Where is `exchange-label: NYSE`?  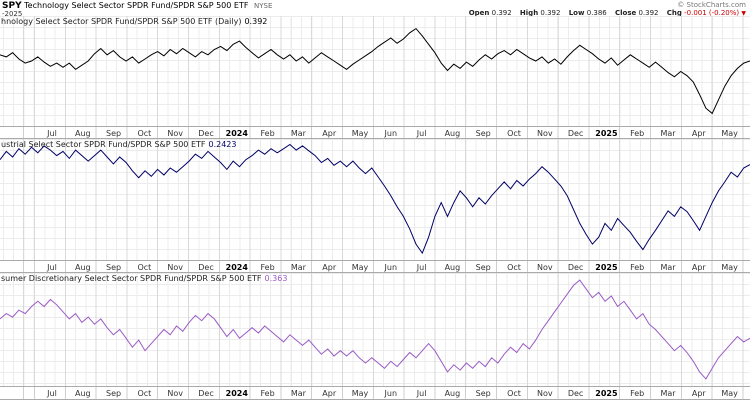
exchange-label: NYSE is located at coordinates (263, 6).